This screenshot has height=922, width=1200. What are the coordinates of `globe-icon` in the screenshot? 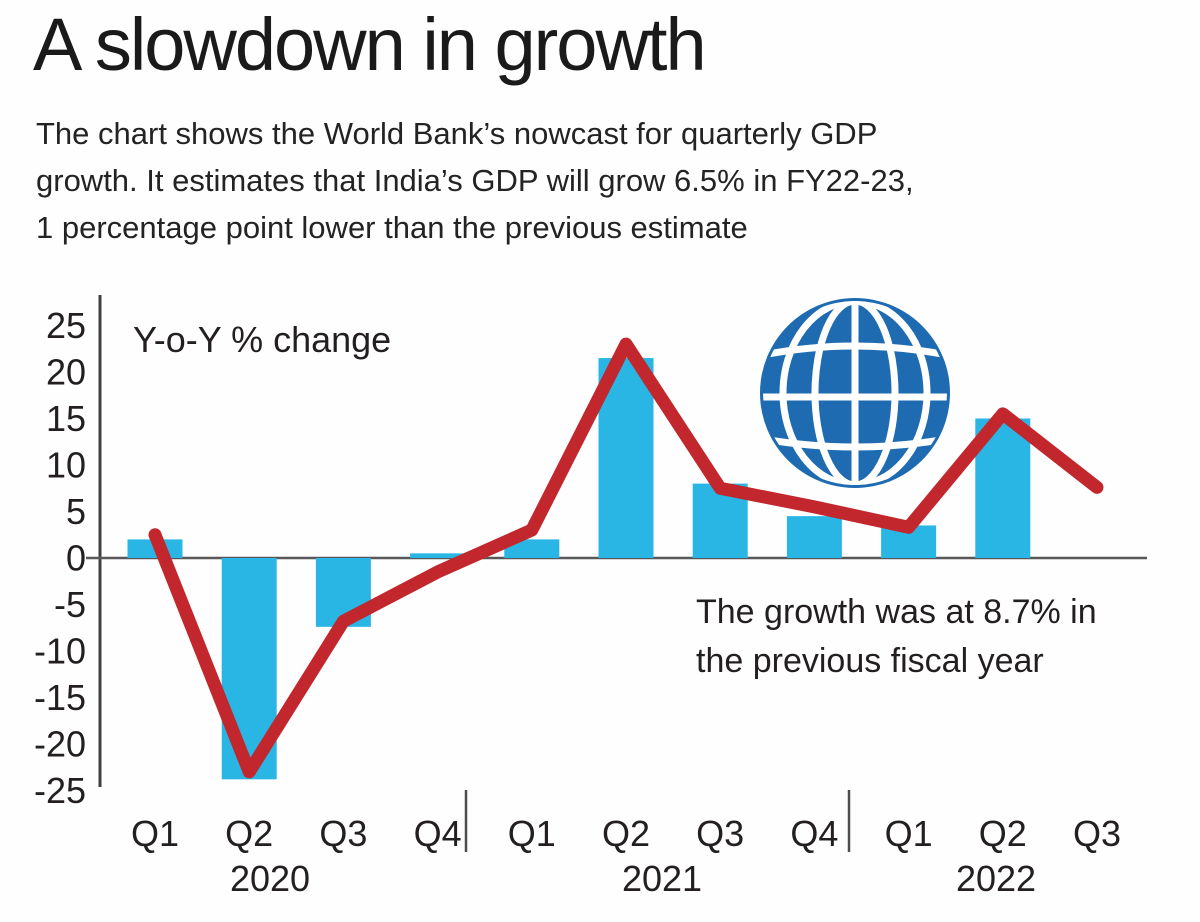 It's located at (855, 393).